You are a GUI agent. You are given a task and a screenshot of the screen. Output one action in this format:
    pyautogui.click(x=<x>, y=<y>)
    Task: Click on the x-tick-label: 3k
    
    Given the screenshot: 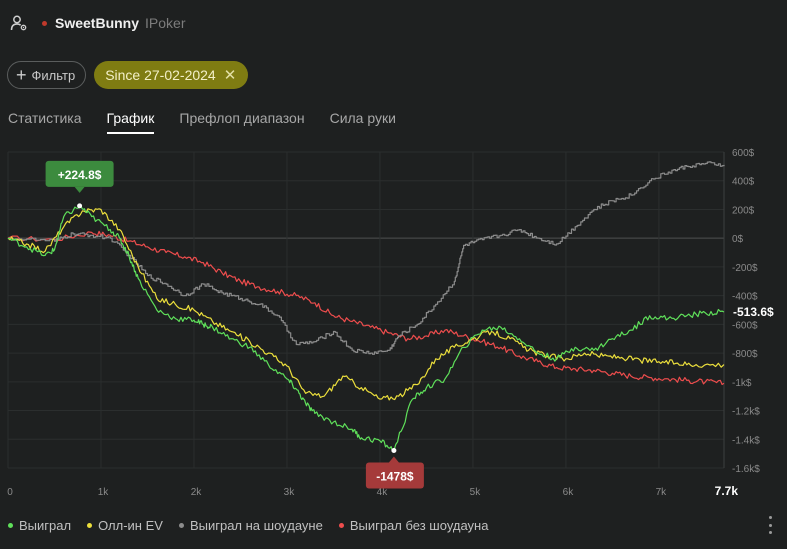 What is the action you would take?
    pyautogui.click(x=290, y=492)
    